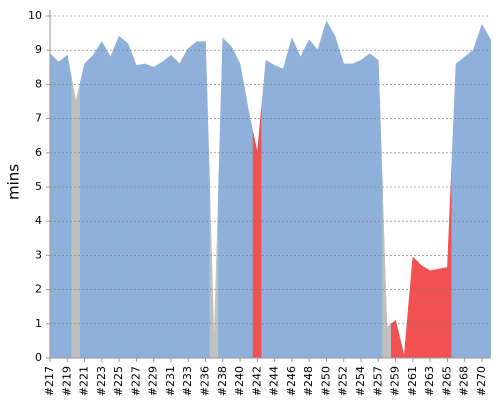 This screenshot has height=400, width=500. Describe the element at coordinates (464, 381) in the screenshot. I see `x-tick-label: #268` at that location.